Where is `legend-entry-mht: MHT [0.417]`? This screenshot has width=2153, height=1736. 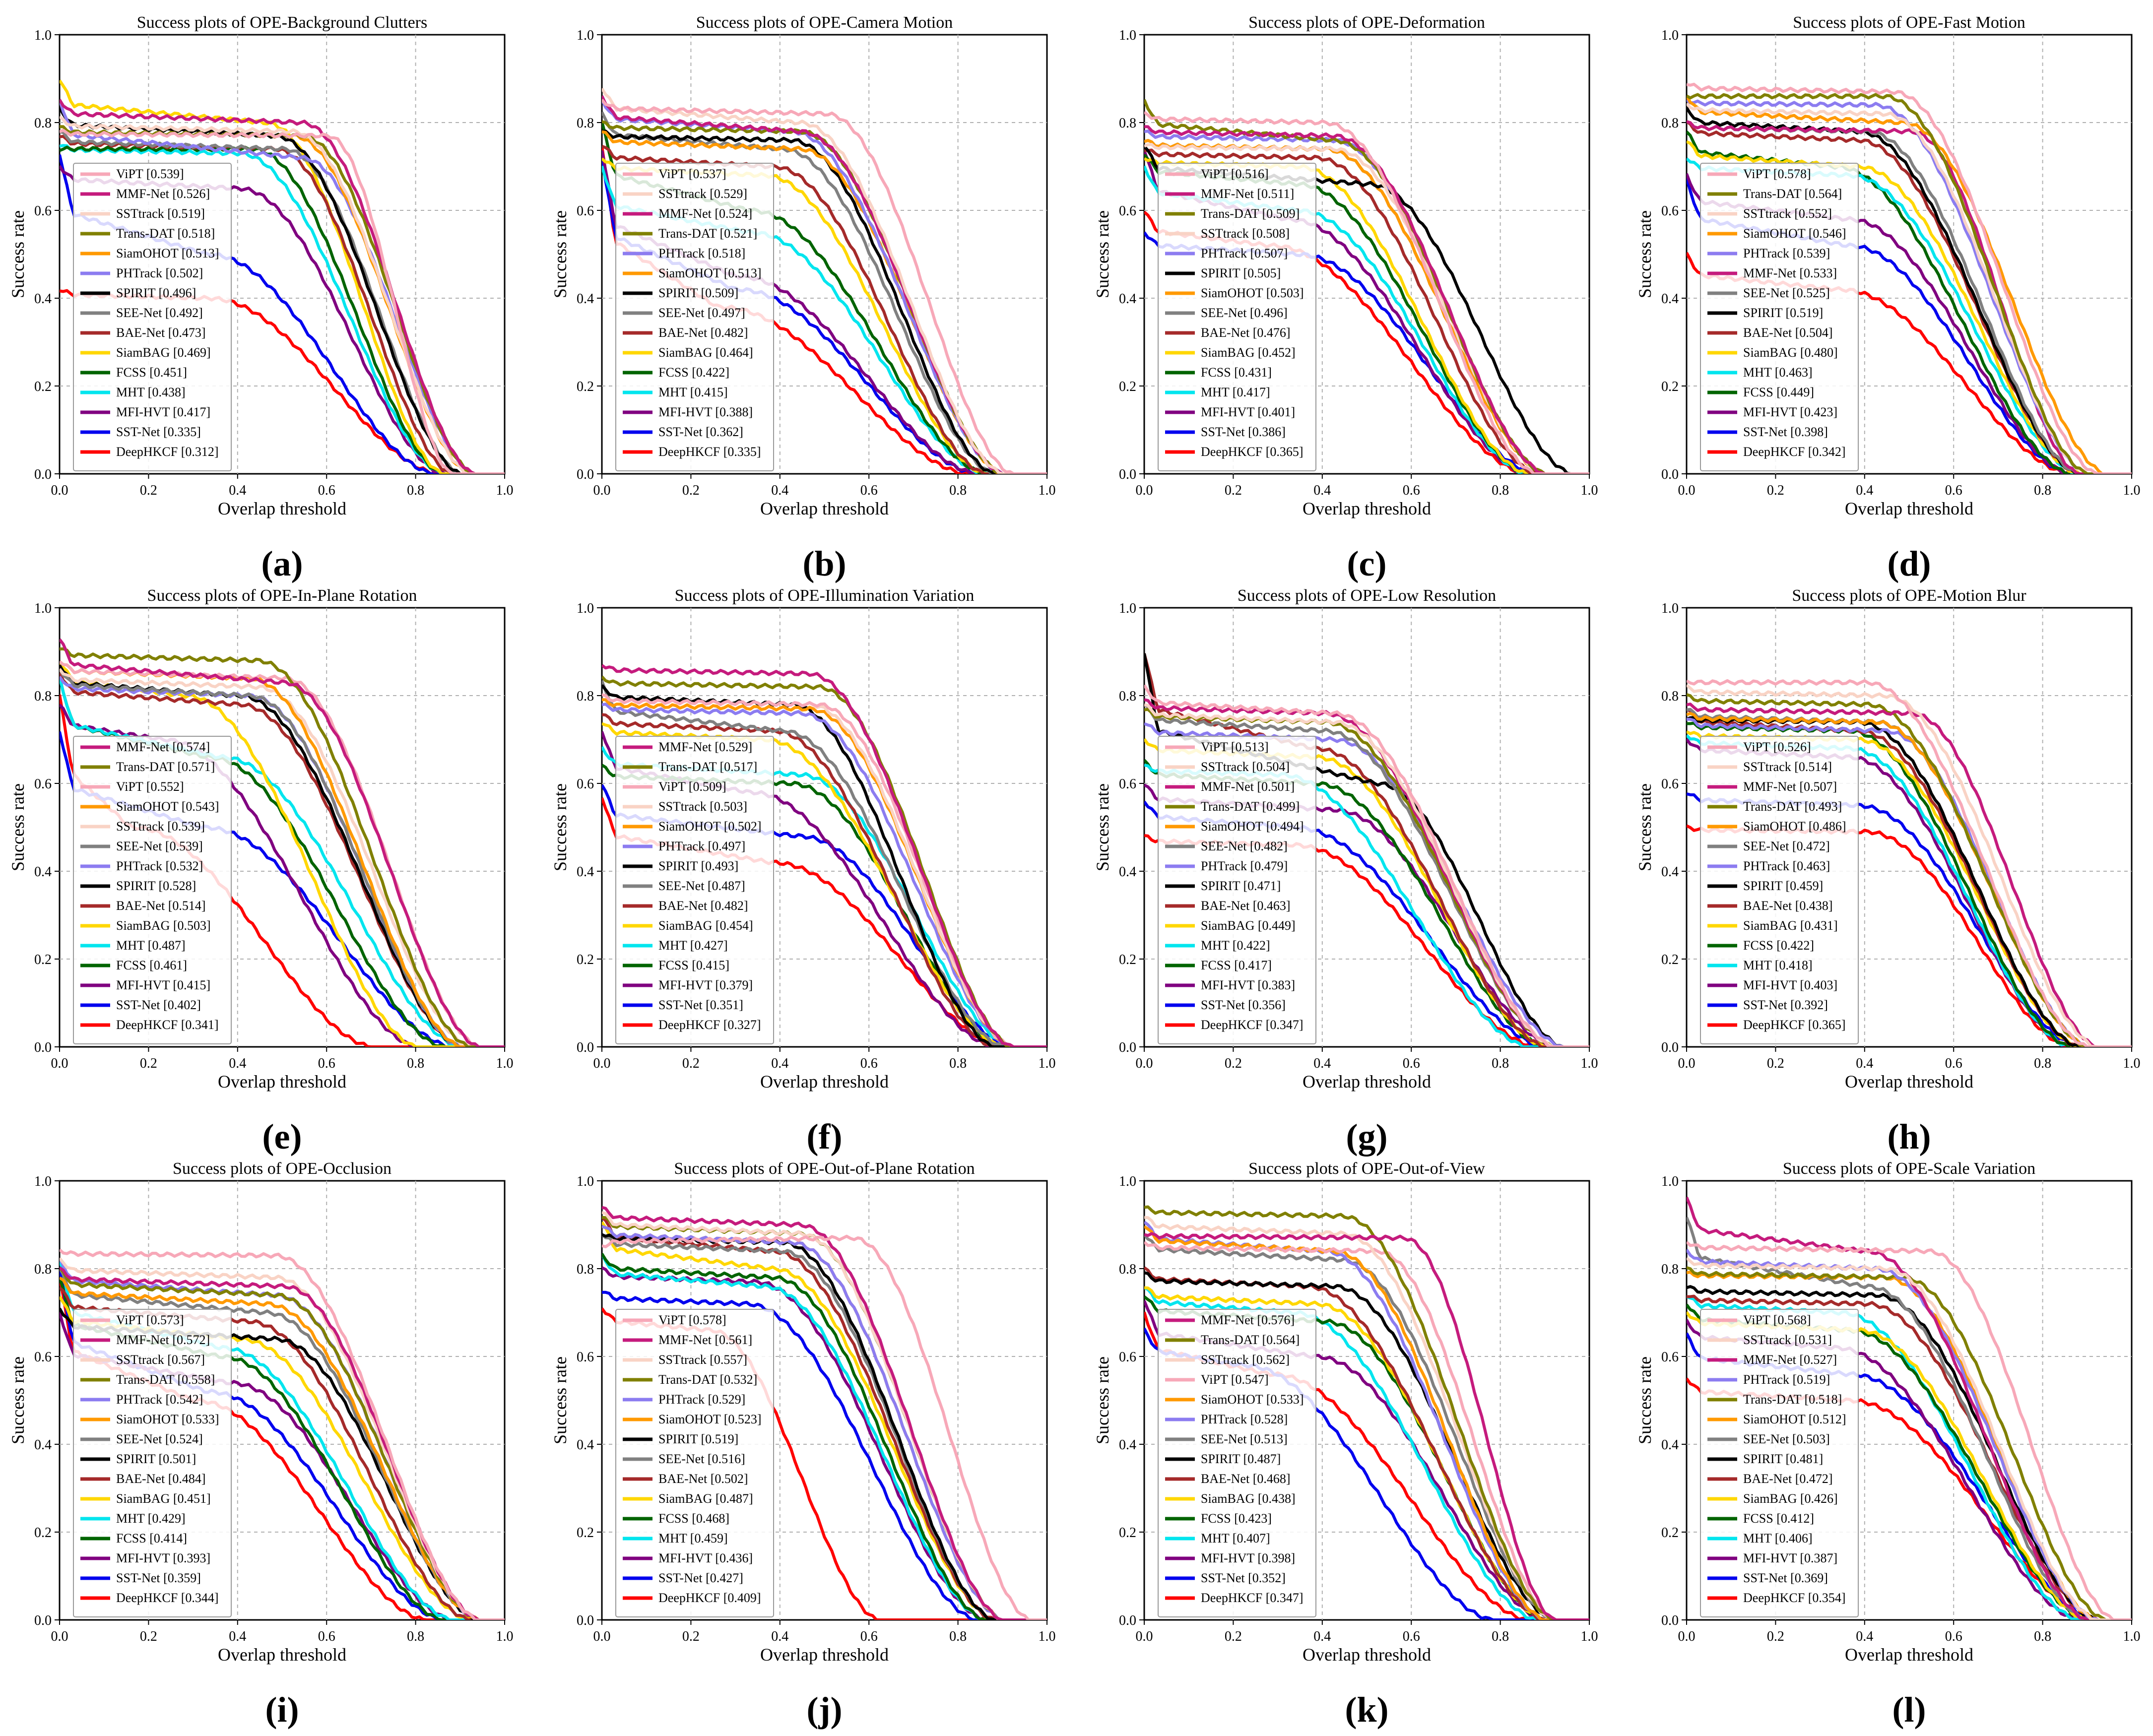
legend-entry-mht: MHT [0.417] is located at coordinates (1235, 392).